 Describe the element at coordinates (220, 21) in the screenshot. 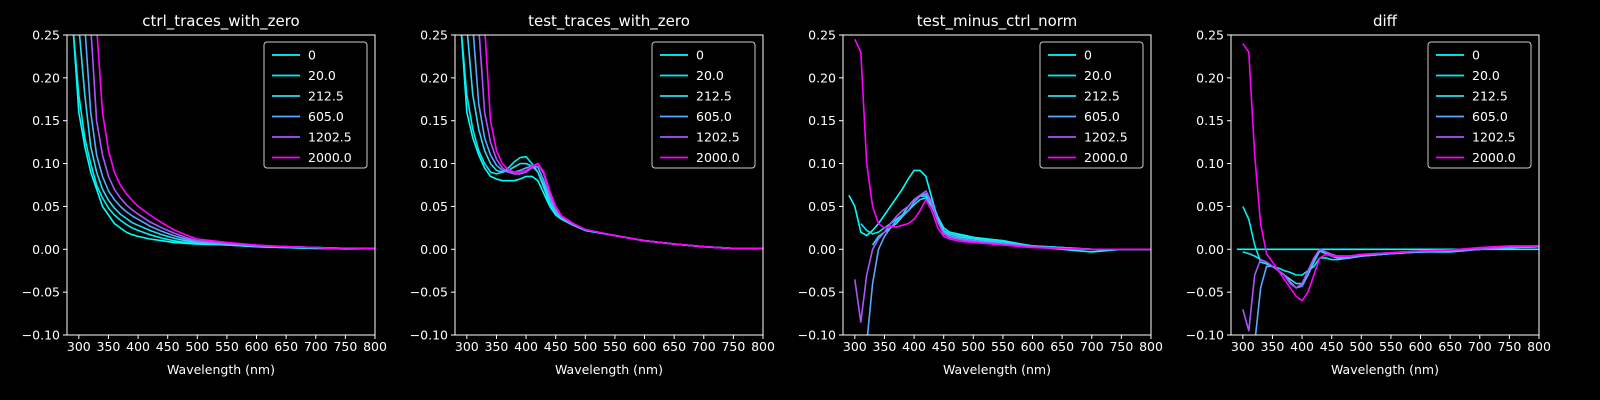

I see `chart-title: ctrl_traces_with_zero` at that location.